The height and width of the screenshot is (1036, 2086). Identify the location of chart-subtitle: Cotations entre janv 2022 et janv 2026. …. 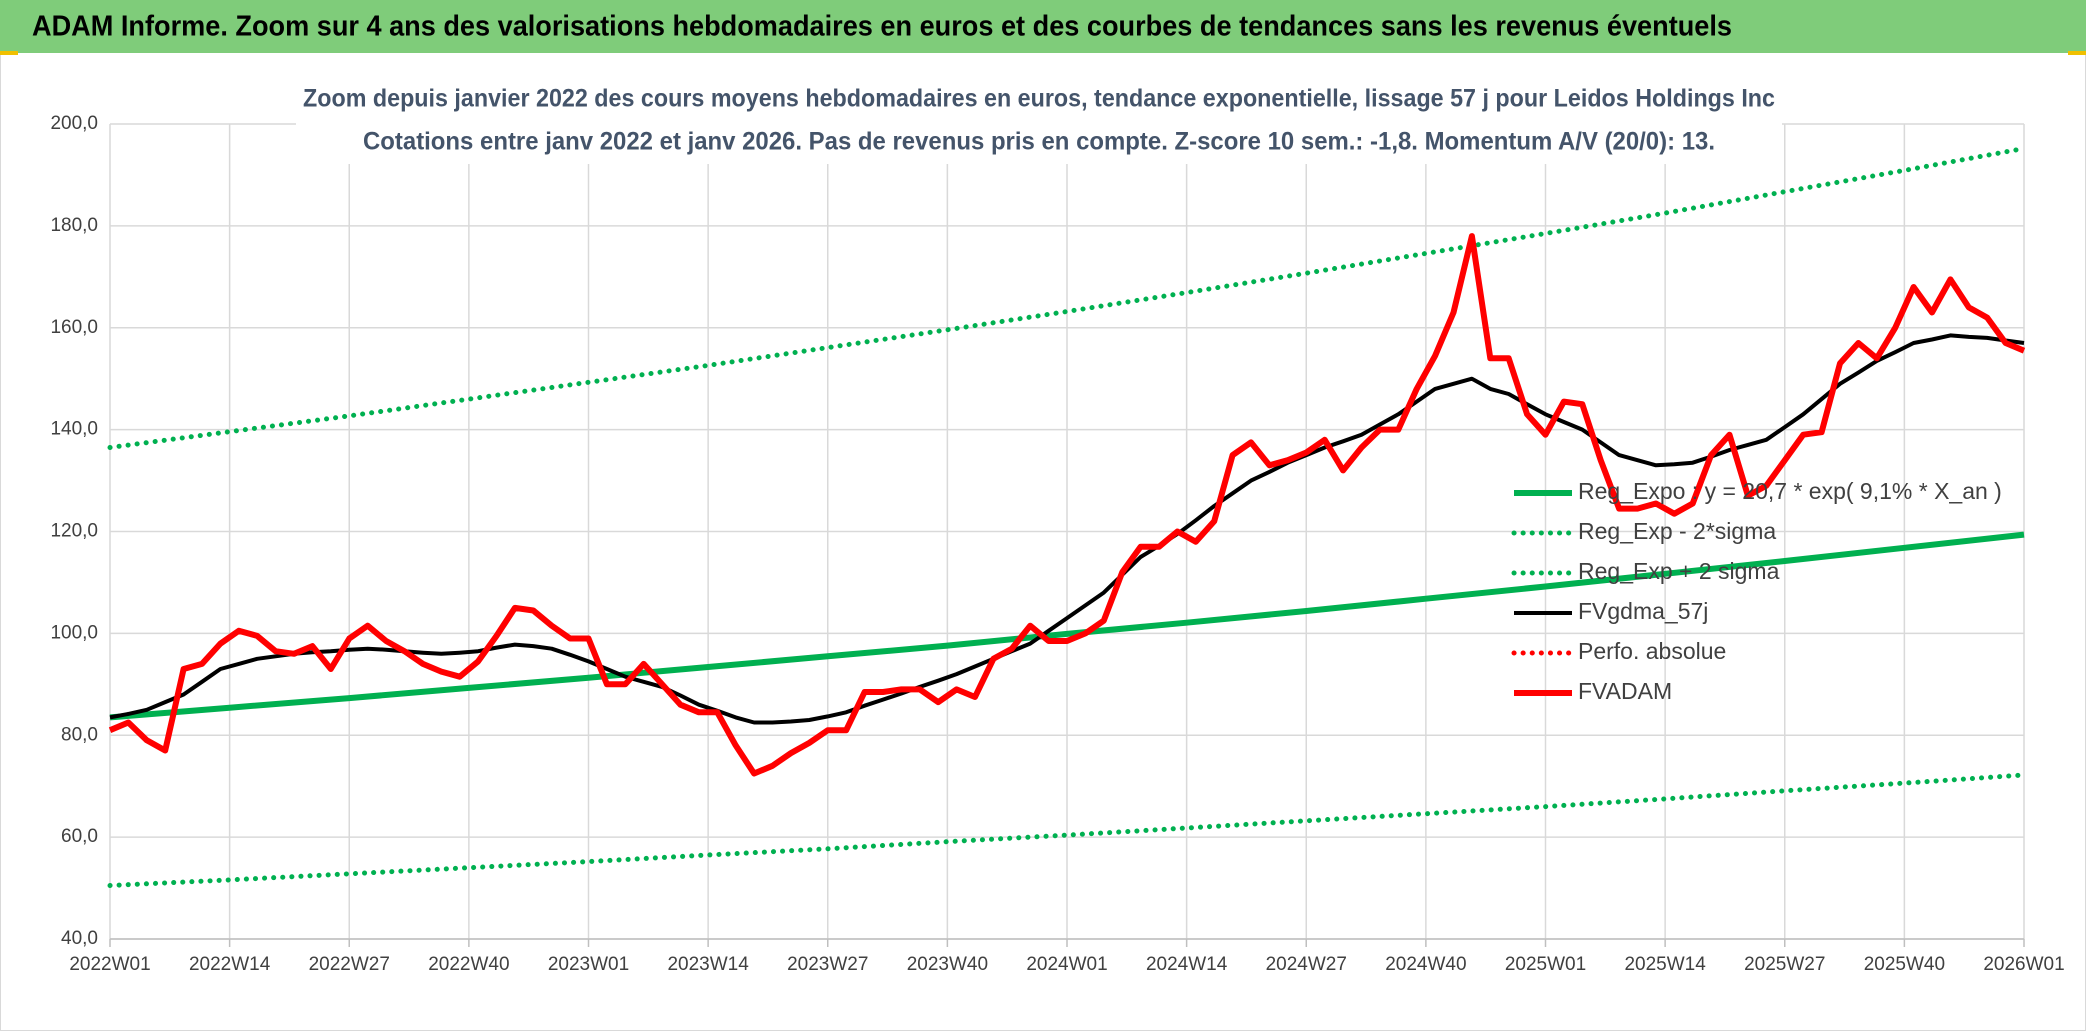
(1039, 142).